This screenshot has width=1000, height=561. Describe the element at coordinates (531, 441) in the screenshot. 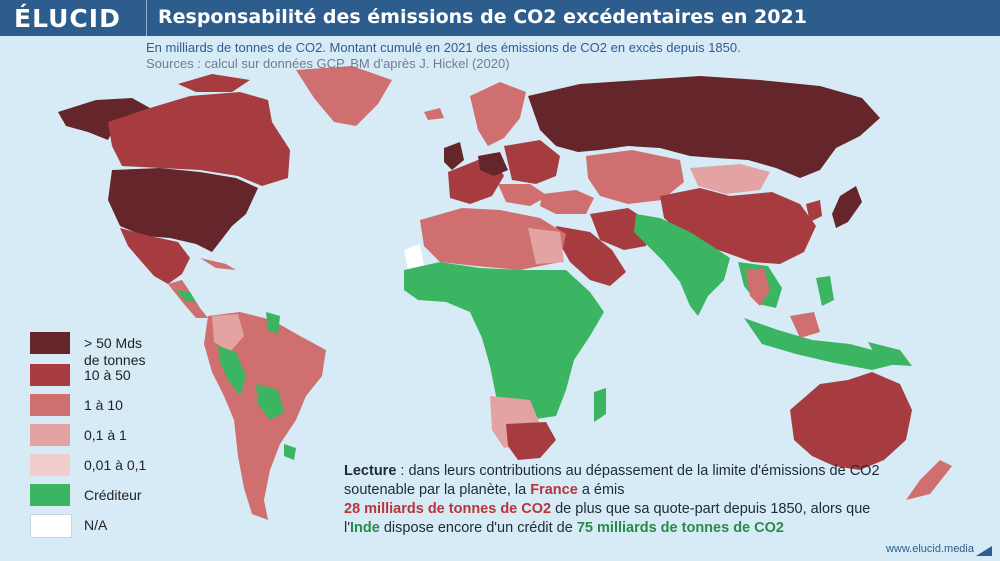

I see `region-south-africa` at that location.